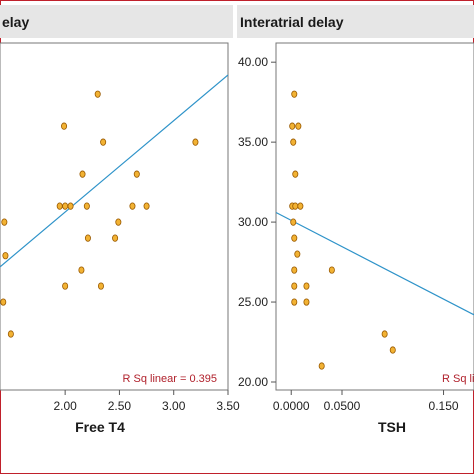 This screenshot has height=474, width=474. I want to click on right-y-tick-label: 30.00, so click(253, 222).